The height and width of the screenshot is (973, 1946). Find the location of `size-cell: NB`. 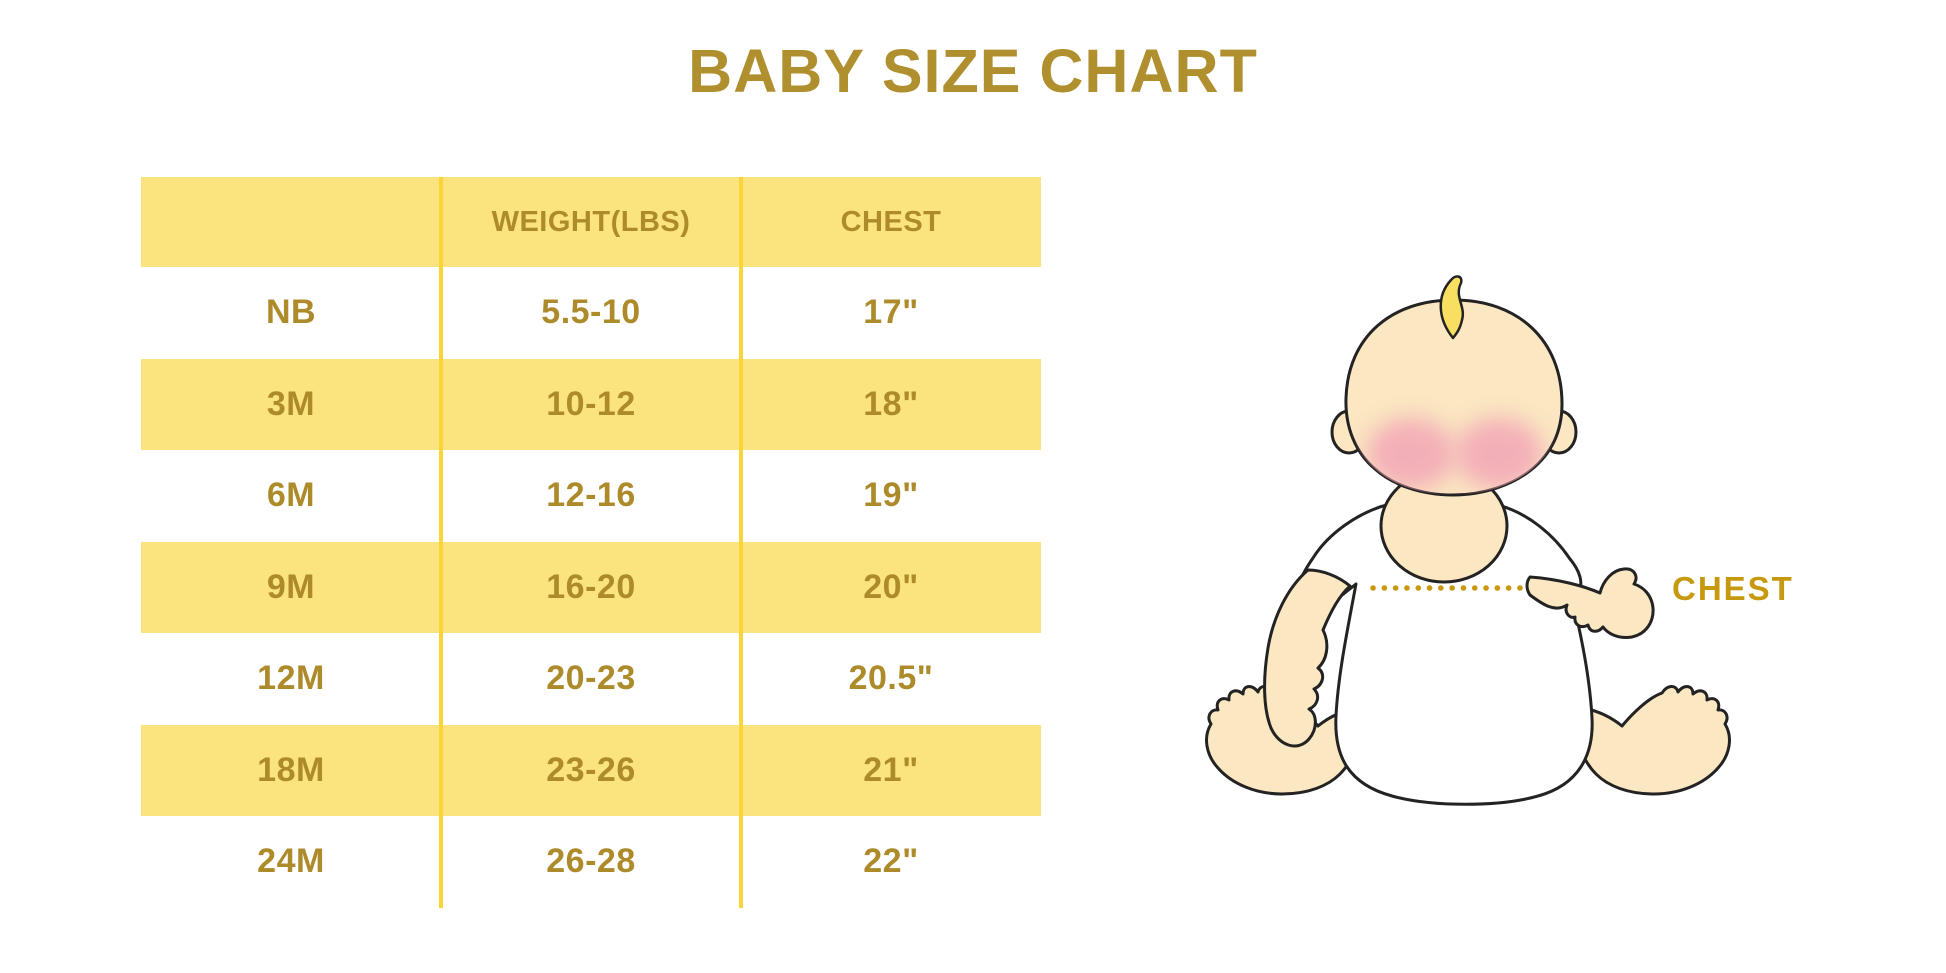

size-cell: NB is located at coordinates (291, 312).